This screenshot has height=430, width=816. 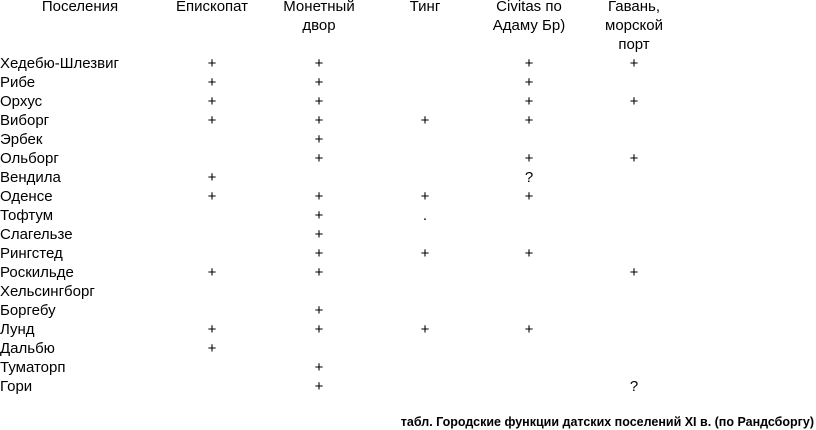 What do you see at coordinates (31, 253) in the screenshot?
I see `settlement-name: Рингстед` at bounding box center [31, 253].